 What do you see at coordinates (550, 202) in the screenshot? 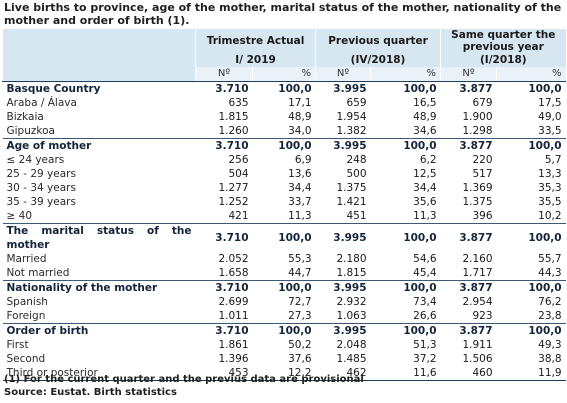
I see `percent-cell: 35,5` at bounding box center [550, 202].